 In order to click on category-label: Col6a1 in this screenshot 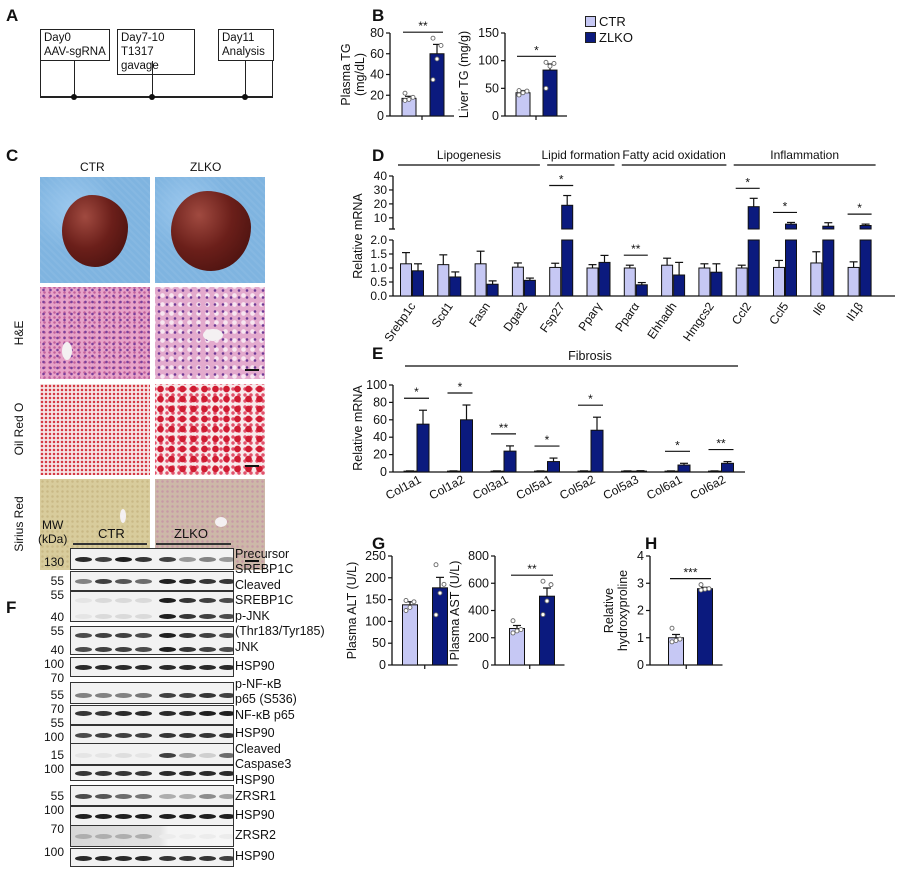, I will do `click(664, 487)`.